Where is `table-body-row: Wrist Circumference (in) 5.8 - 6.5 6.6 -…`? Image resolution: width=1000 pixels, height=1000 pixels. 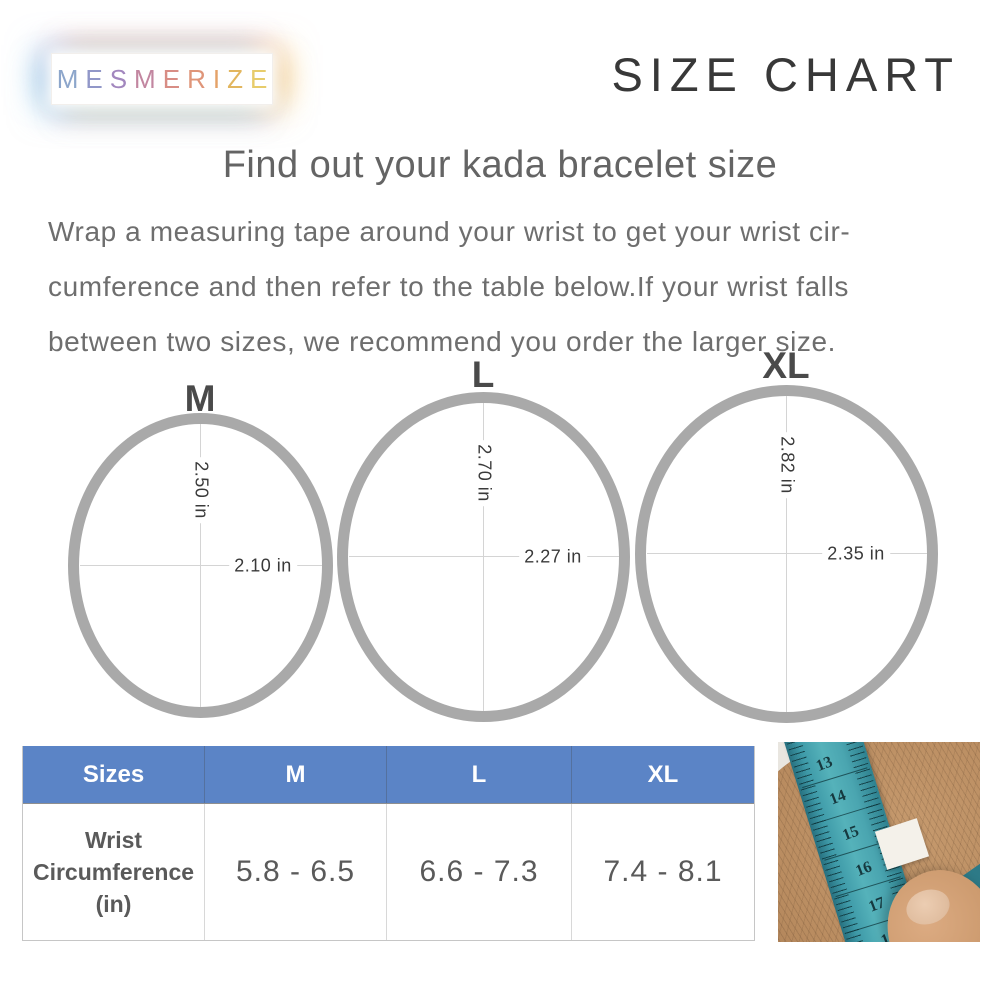
table-body-row: Wrist Circumference (in) 5.8 - 6.5 6.6 -… is located at coordinates (388, 871).